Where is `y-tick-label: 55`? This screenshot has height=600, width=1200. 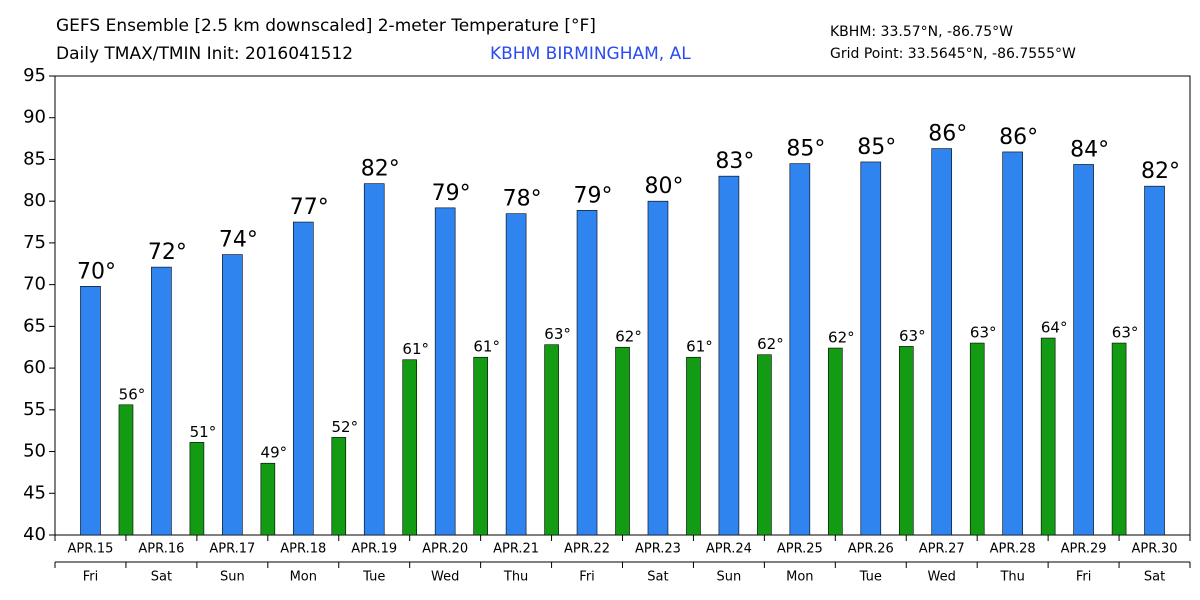 y-tick-label: 55 is located at coordinates (34, 409).